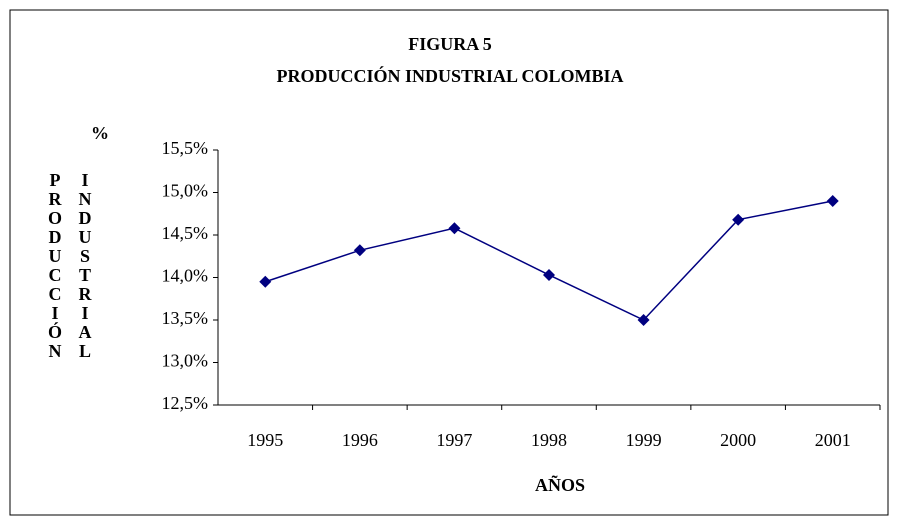  Describe the element at coordinates (100, 133) in the screenshot. I see `y-axis-unit: %` at that location.